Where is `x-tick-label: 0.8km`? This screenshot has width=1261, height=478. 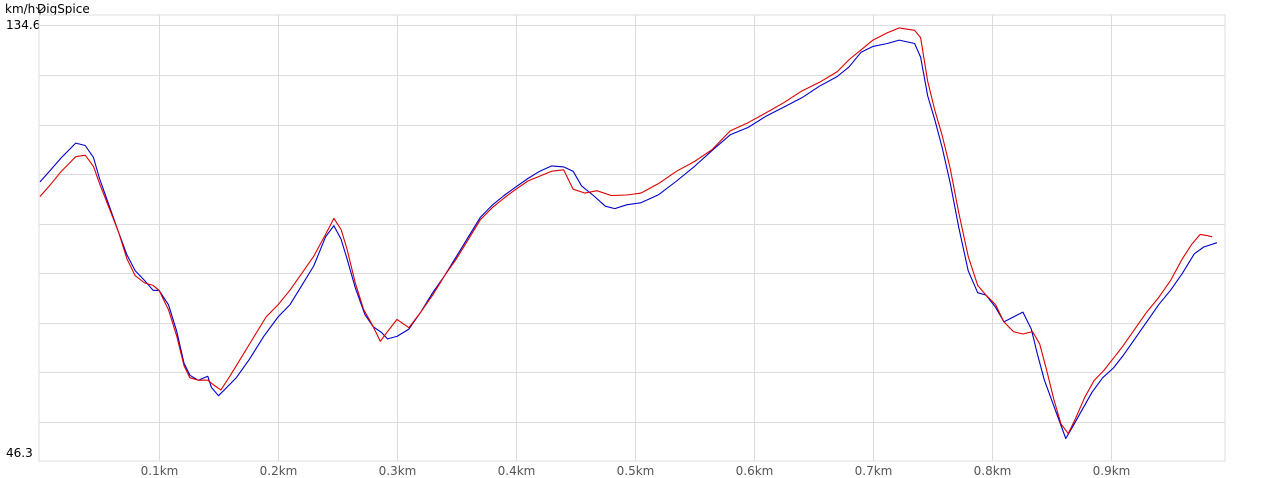 x-tick-label: 0.8km is located at coordinates (993, 471).